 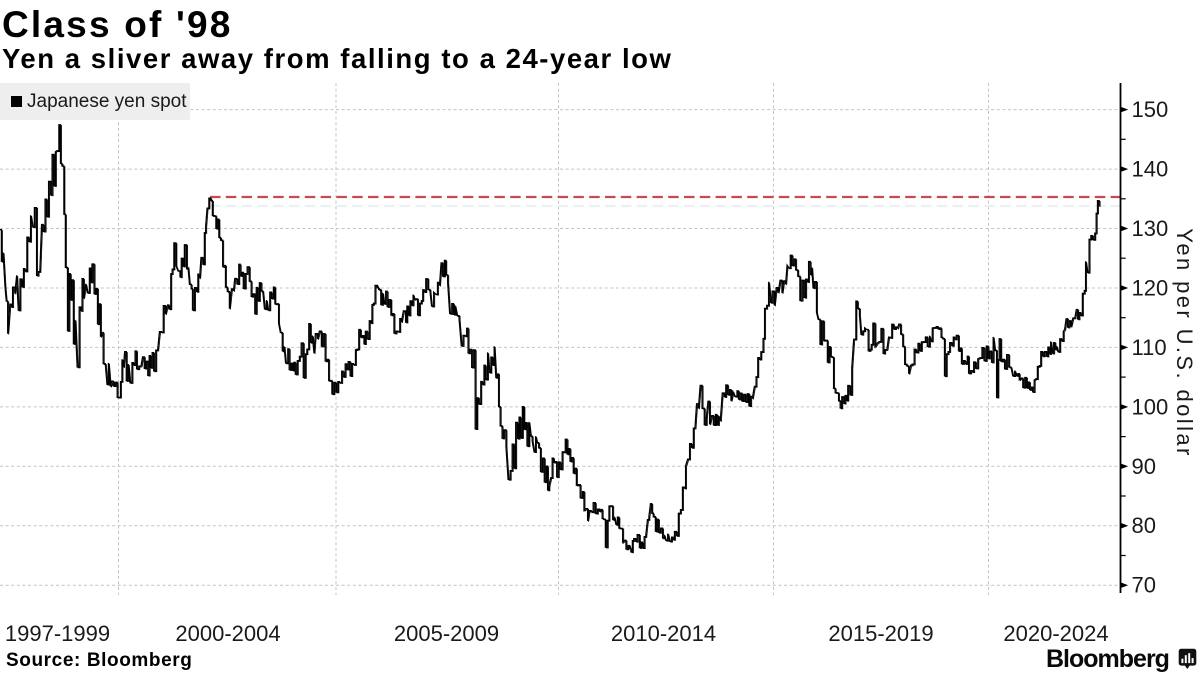 I want to click on svg-text: 150, so click(x=1150, y=109).